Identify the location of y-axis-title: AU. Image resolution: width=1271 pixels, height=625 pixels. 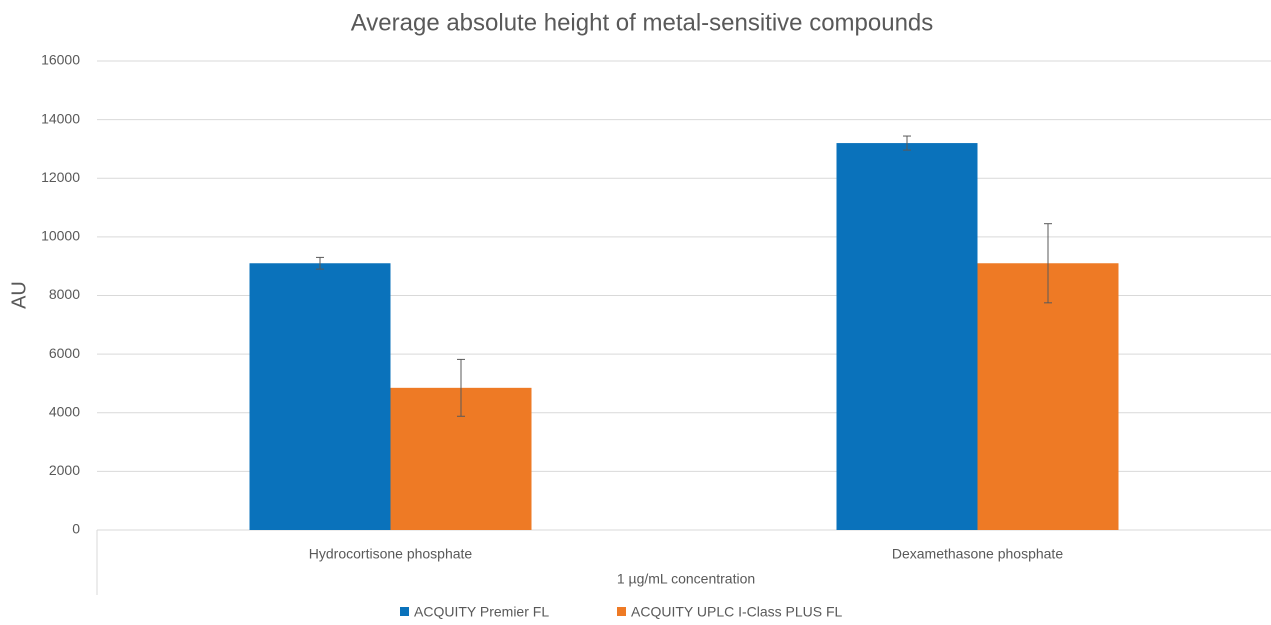
(19, 295).